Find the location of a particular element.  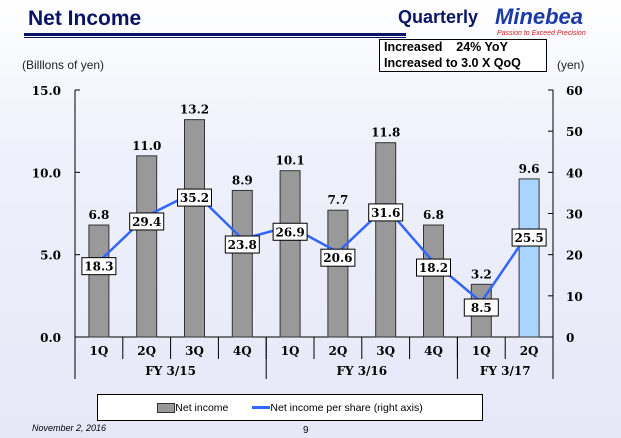

bar-value-label: 11.0 is located at coordinates (146, 146).